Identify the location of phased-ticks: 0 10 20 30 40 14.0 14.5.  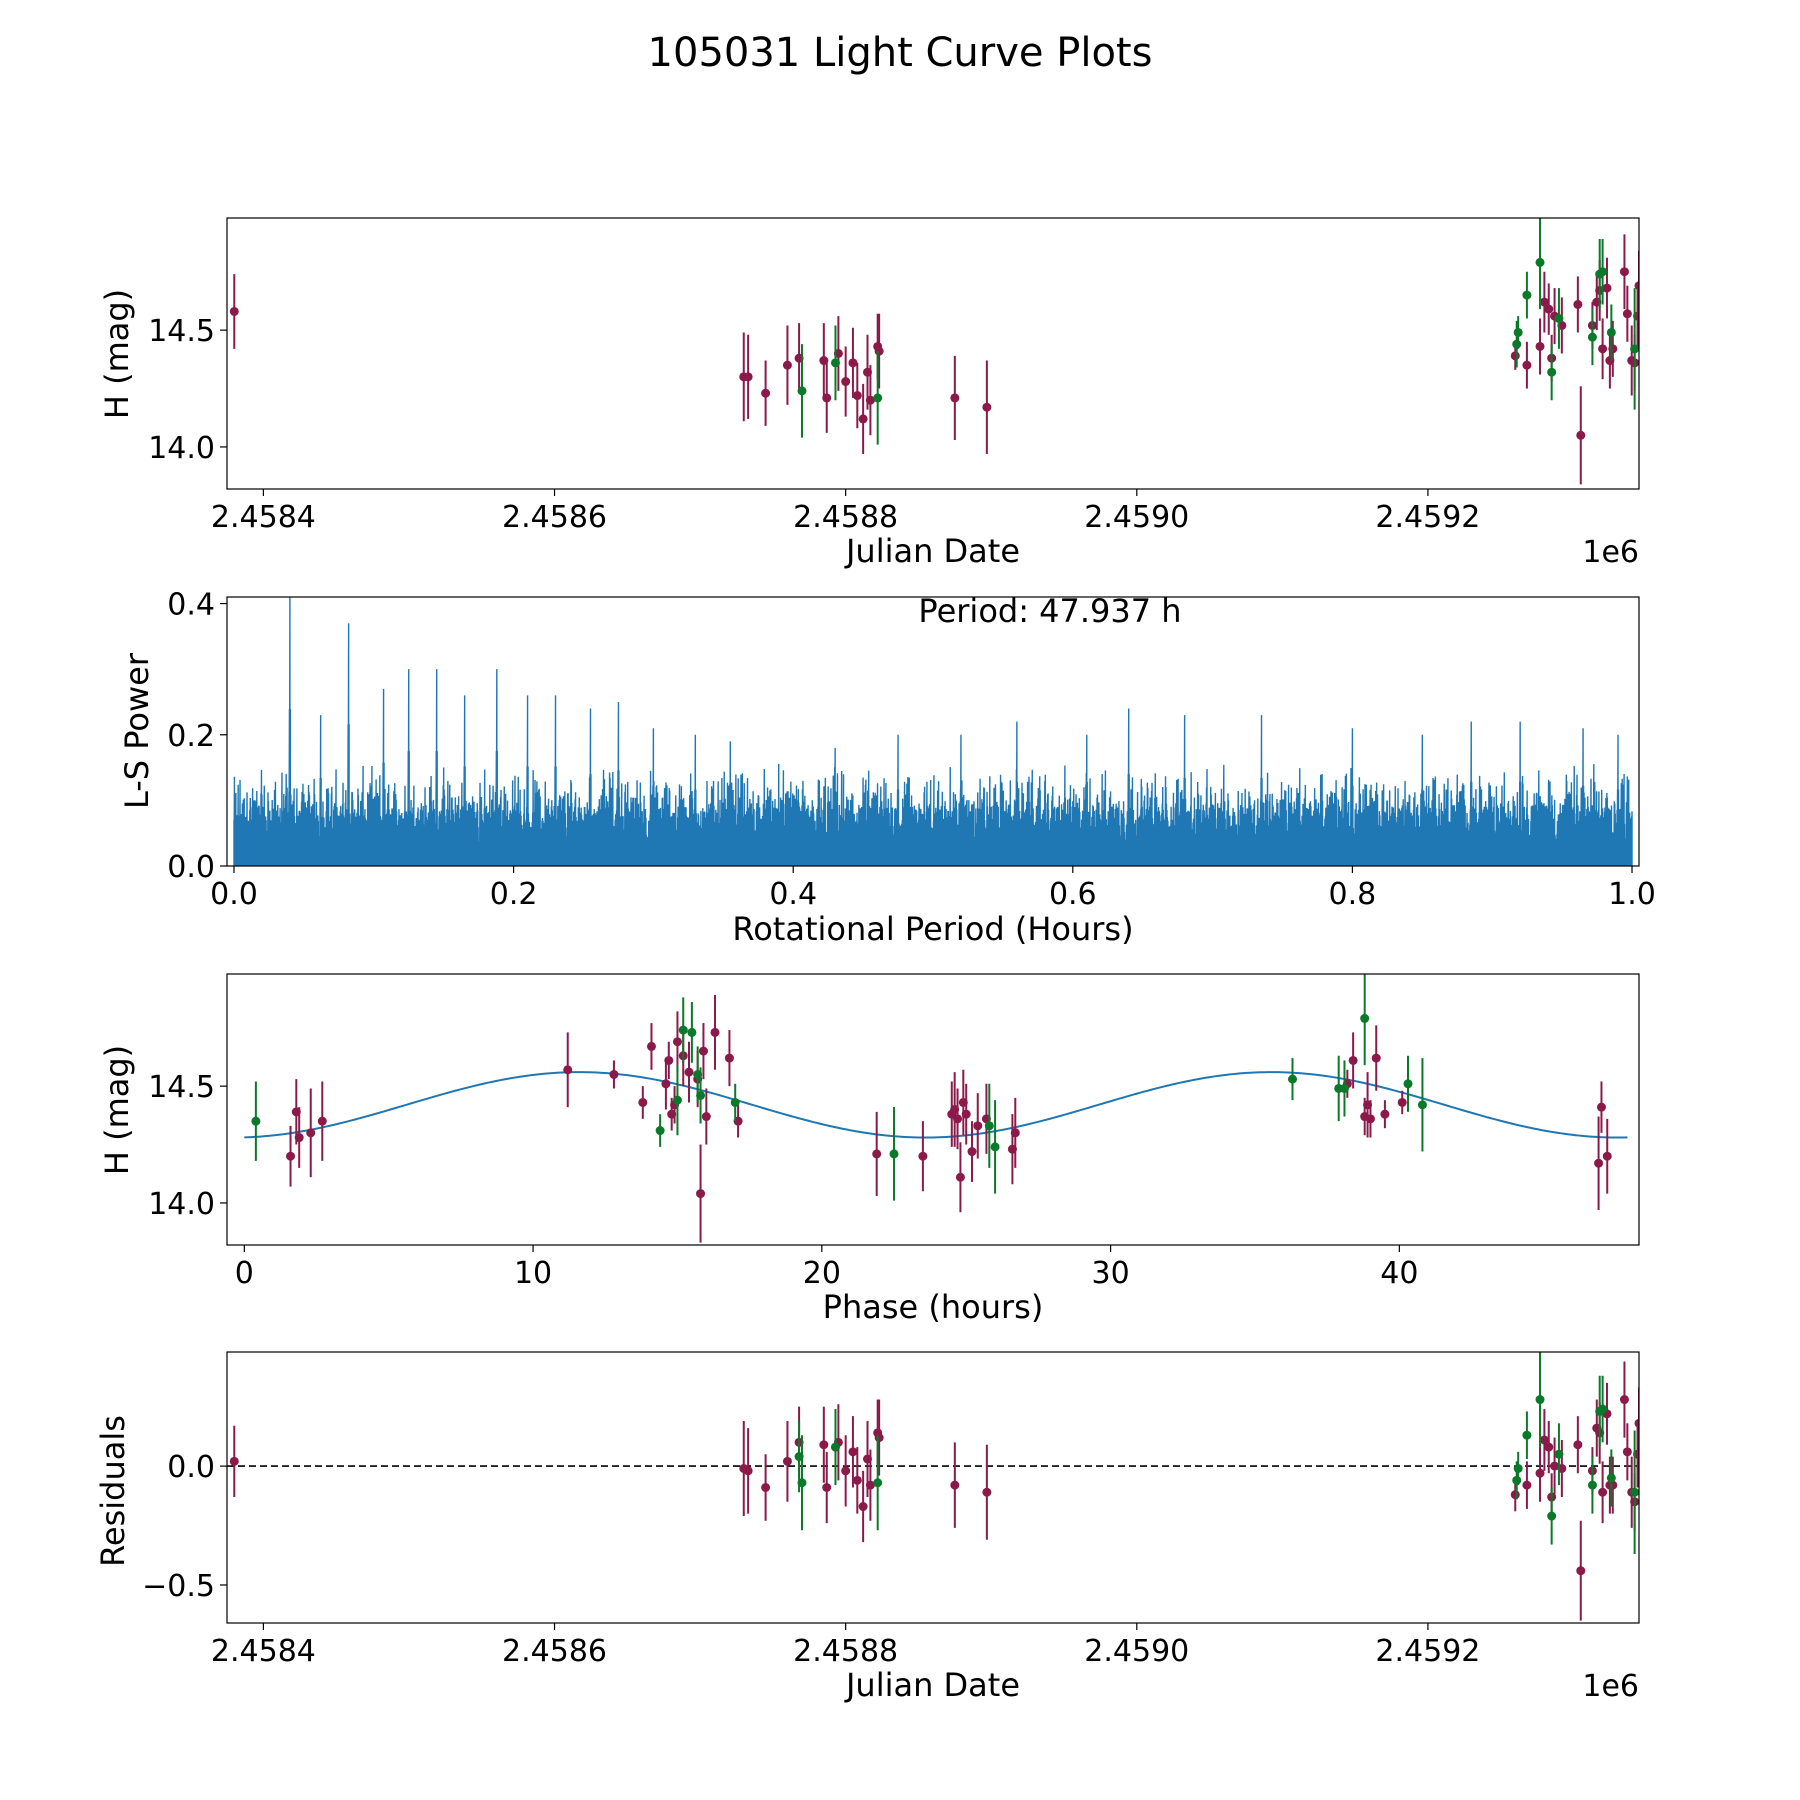
(783, 1180).